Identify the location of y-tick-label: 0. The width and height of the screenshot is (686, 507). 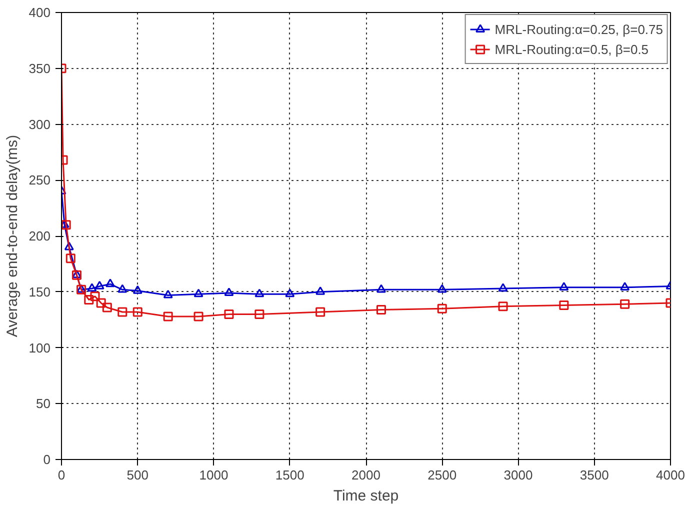
(47, 459).